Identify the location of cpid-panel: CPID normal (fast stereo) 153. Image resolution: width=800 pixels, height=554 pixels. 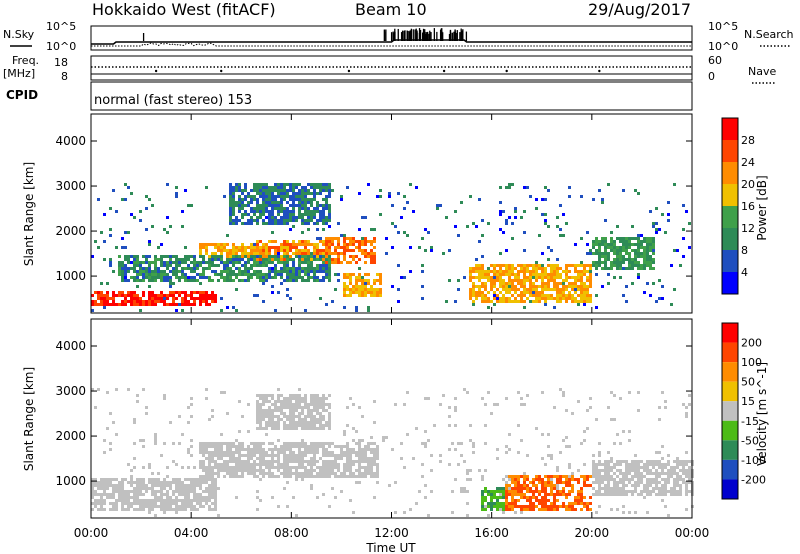
(349, 96).